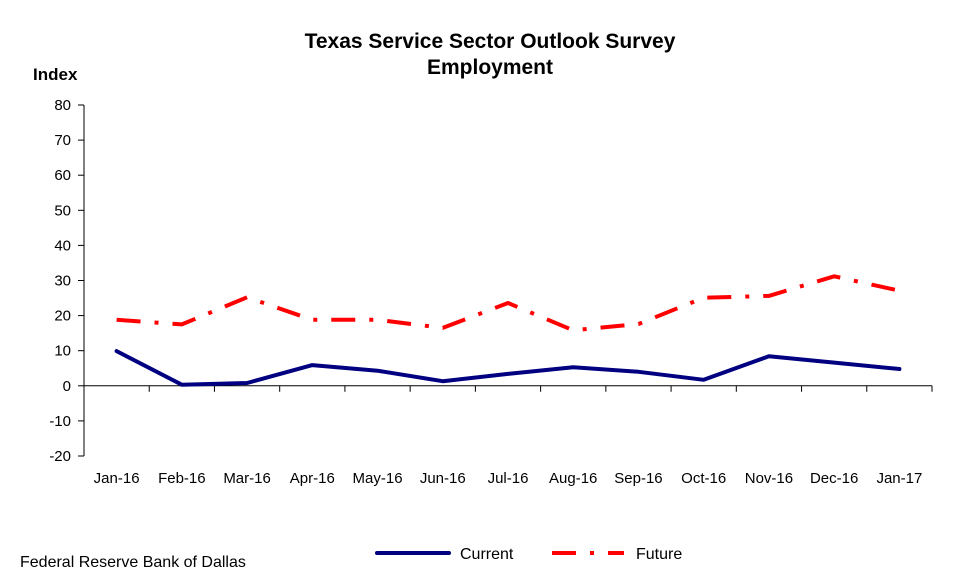 The height and width of the screenshot is (582, 980). Describe the element at coordinates (508, 478) in the screenshot. I see `x-tick-label: Jul-16` at that location.